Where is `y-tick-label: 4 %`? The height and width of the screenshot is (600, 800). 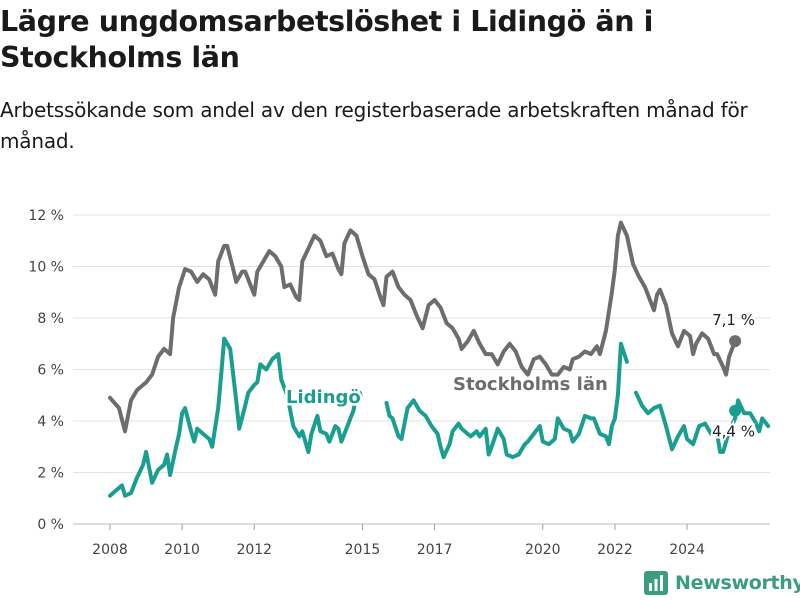
y-tick-label: 4 % is located at coordinates (50, 422).